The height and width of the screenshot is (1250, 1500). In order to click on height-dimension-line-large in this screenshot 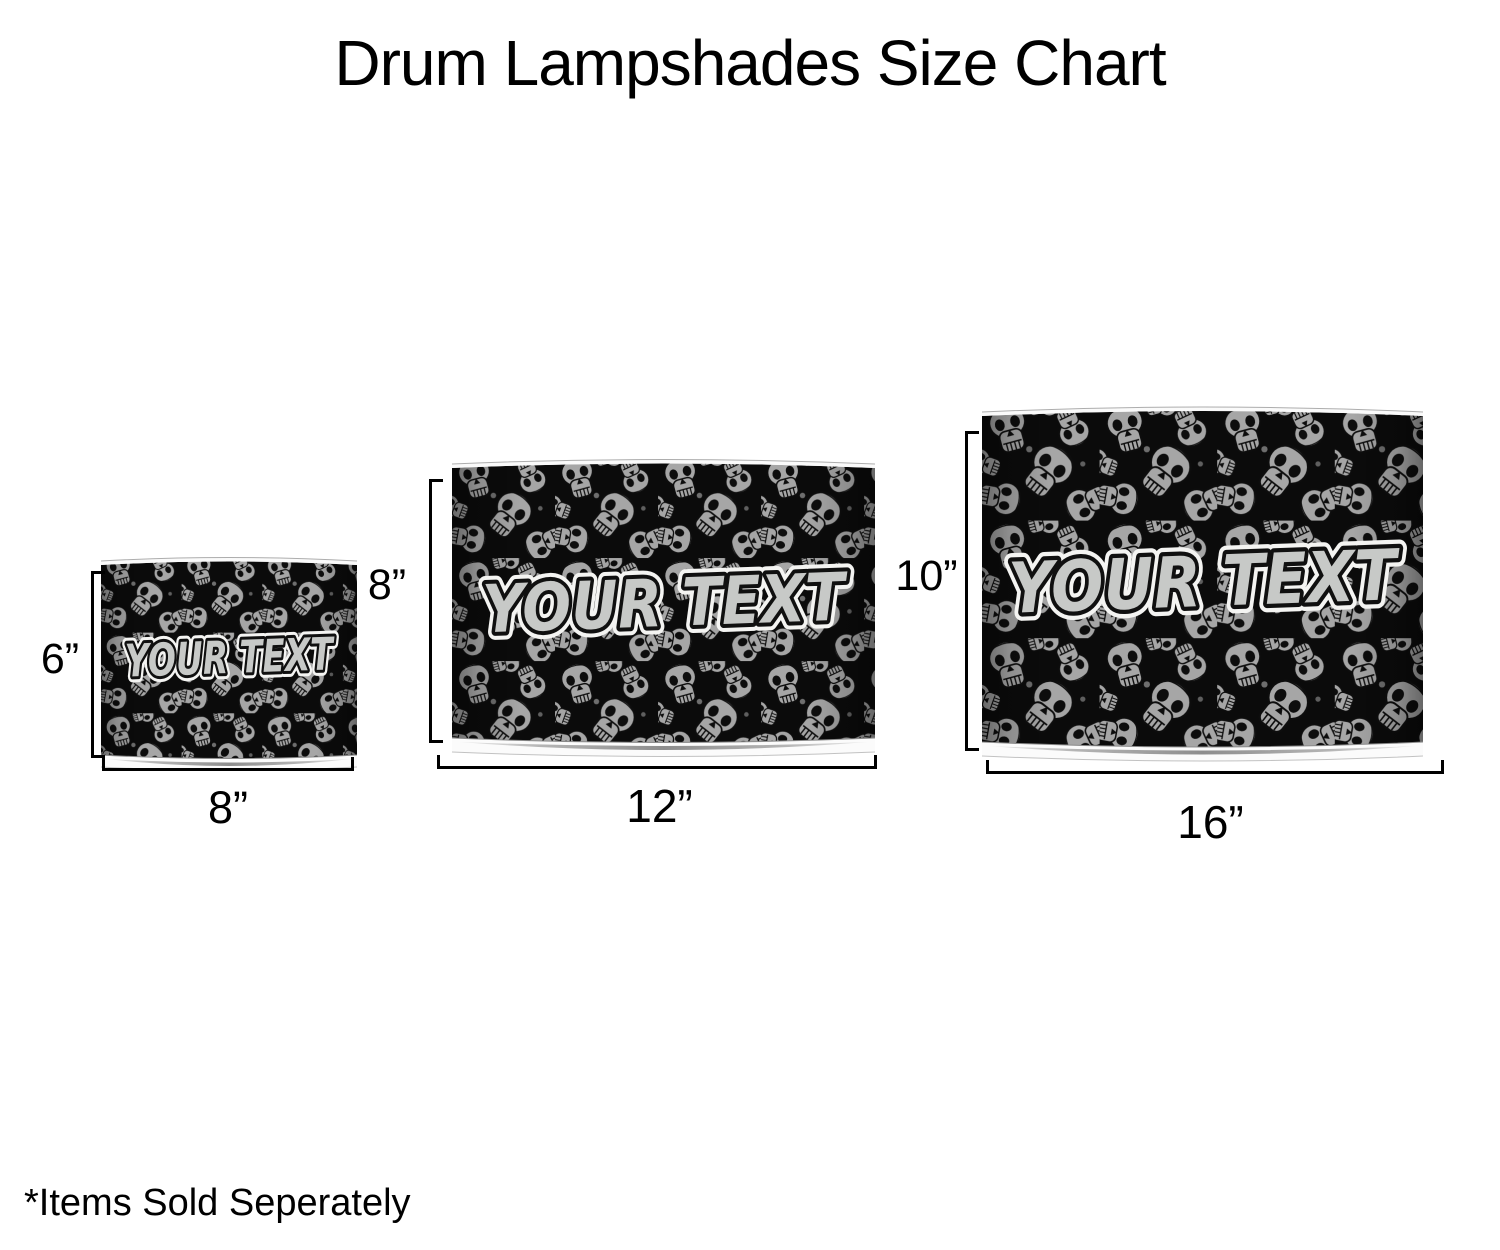, I will do `click(972, 591)`.